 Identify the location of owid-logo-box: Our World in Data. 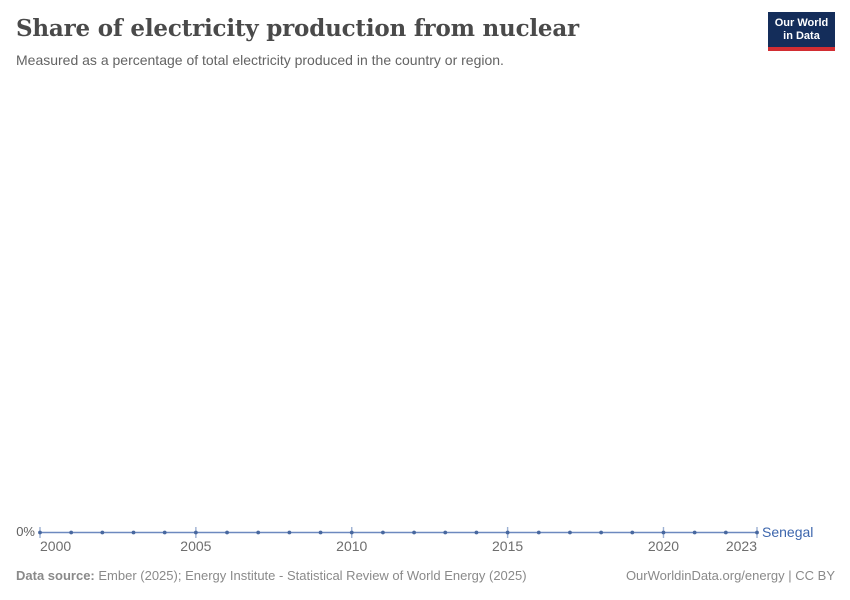
(801, 29).